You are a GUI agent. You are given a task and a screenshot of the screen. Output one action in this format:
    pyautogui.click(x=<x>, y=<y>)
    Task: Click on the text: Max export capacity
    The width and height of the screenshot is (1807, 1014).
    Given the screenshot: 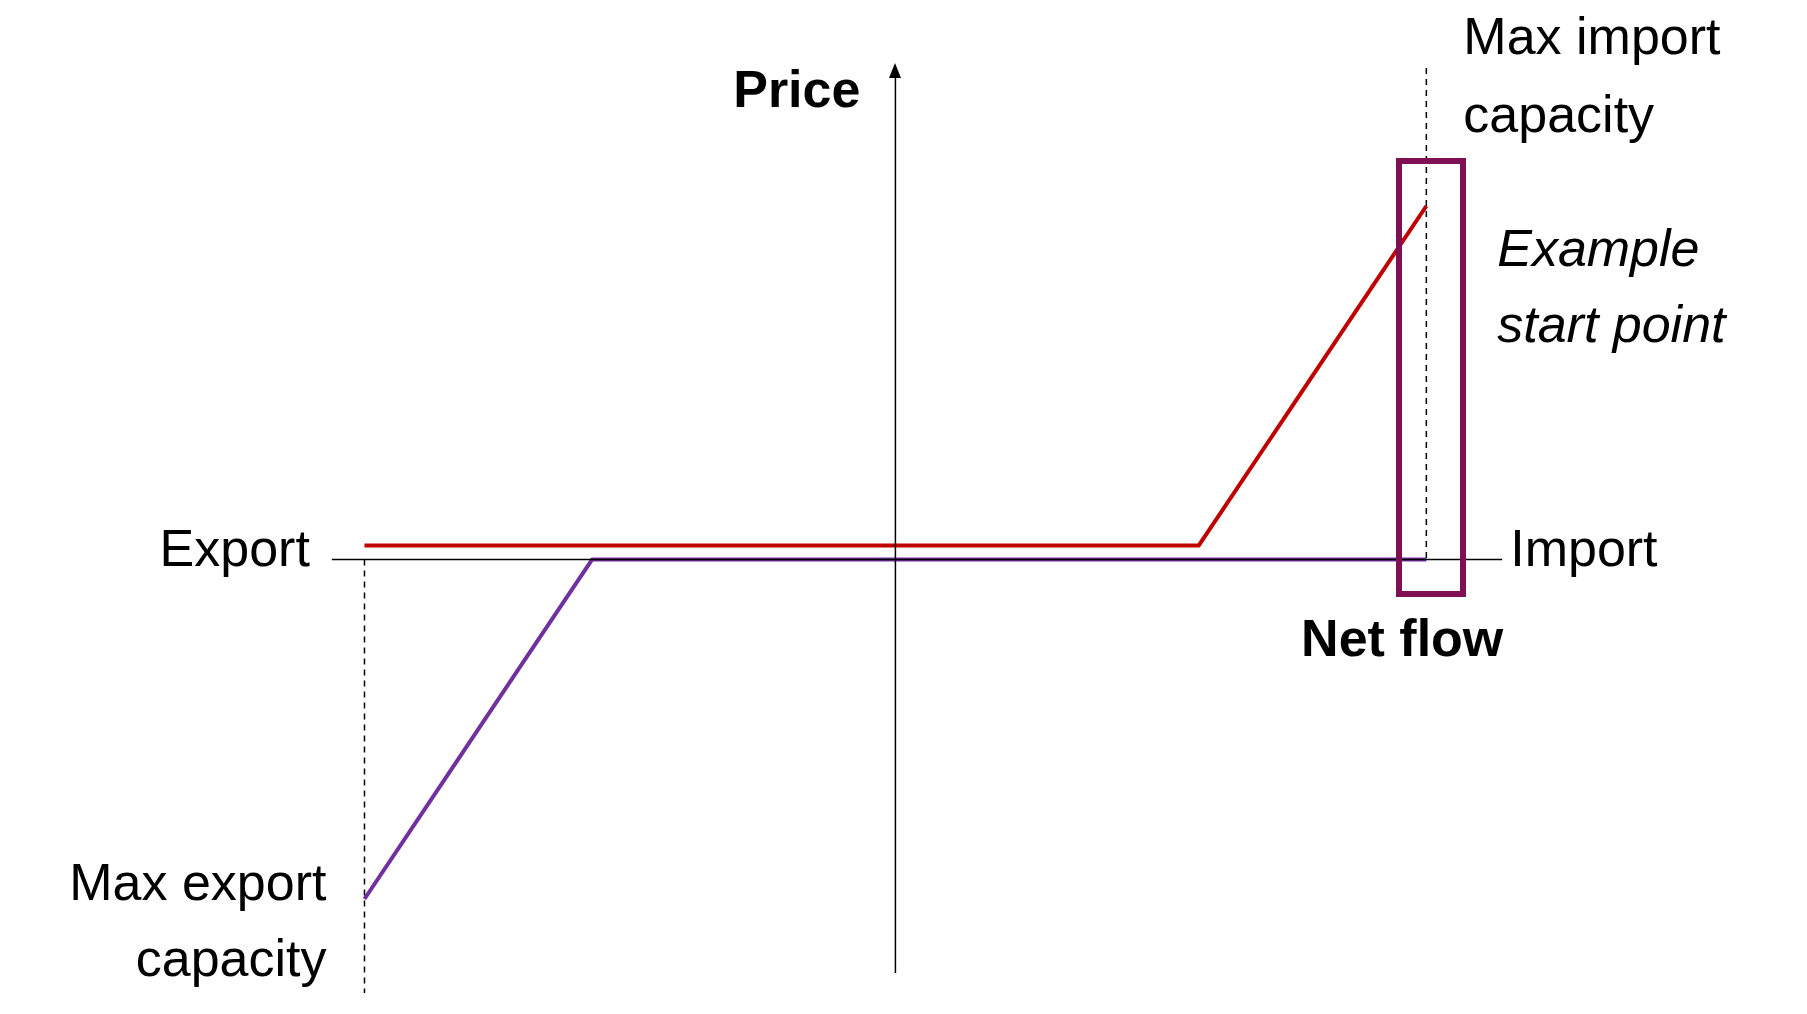 What is the action you would take?
    pyautogui.click(x=198, y=920)
    